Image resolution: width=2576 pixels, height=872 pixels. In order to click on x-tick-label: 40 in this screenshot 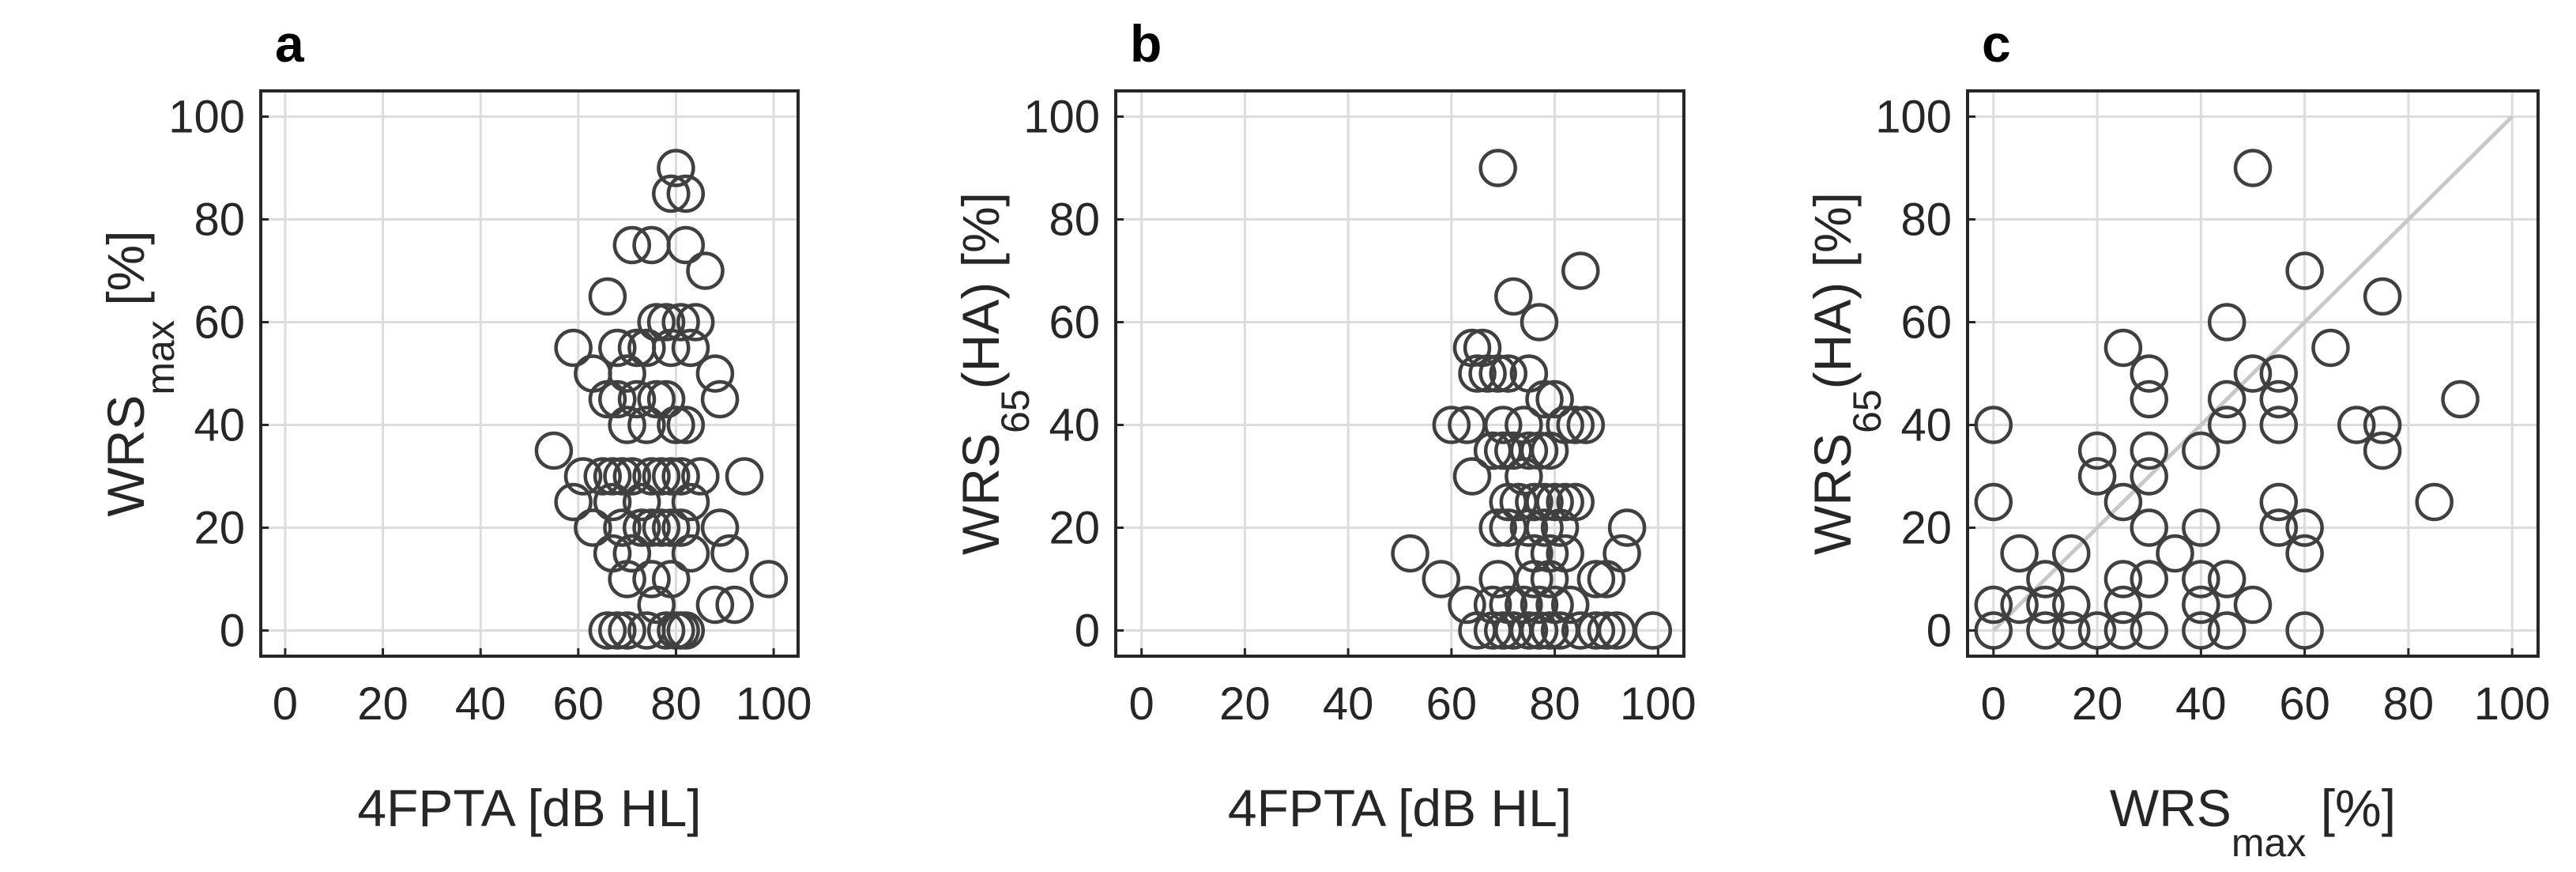, I will do `click(2201, 704)`.